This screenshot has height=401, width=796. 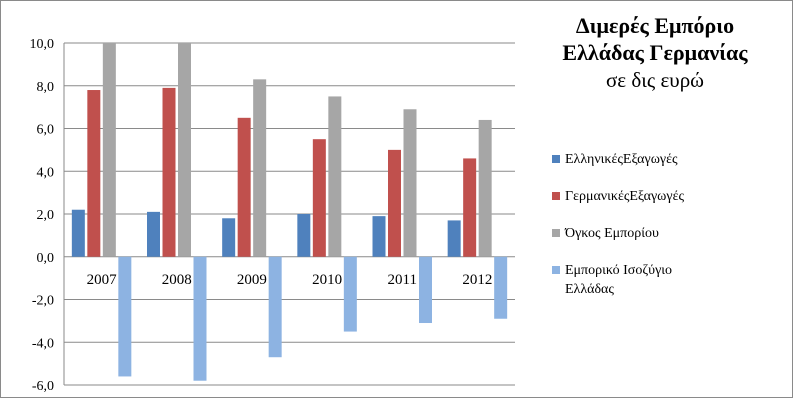 What do you see at coordinates (46, 130) in the screenshot?
I see `y-tick-label: 6,0` at bounding box center [46, 130].